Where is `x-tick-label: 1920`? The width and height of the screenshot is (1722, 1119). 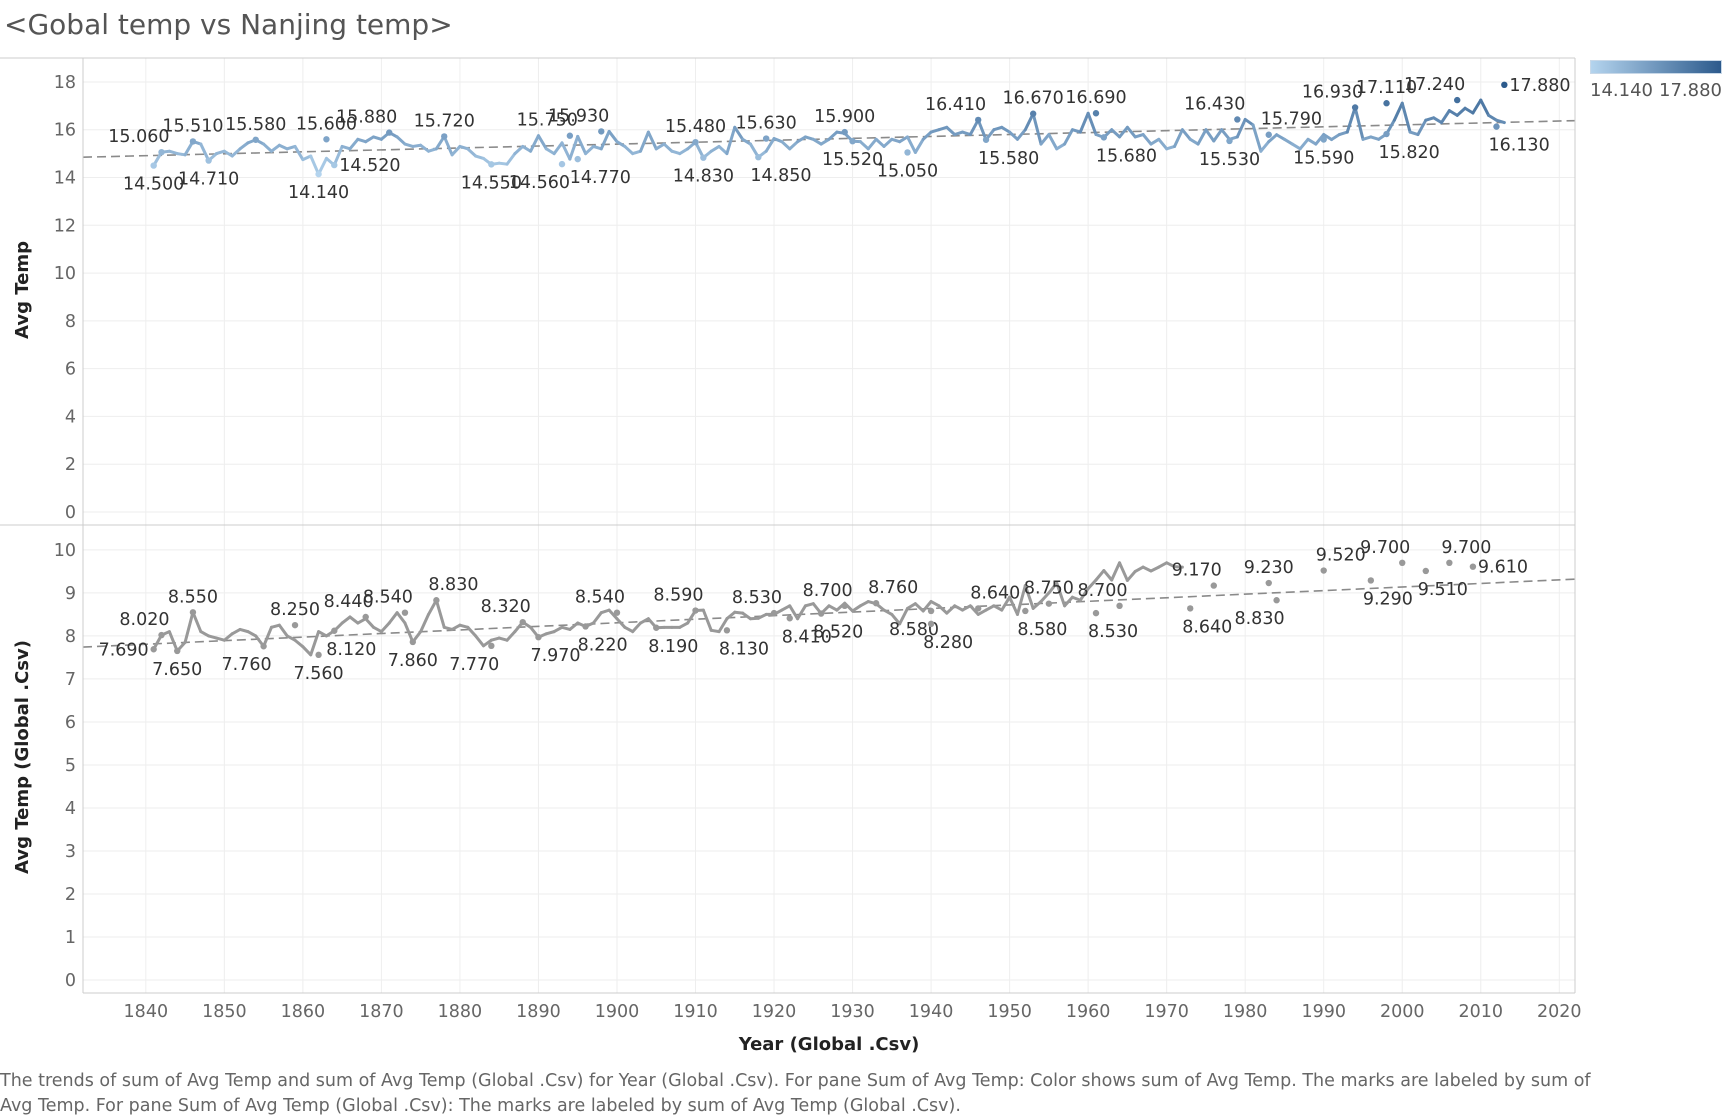
x-tick-label: 1920 is located at coordinates (774, 1012).